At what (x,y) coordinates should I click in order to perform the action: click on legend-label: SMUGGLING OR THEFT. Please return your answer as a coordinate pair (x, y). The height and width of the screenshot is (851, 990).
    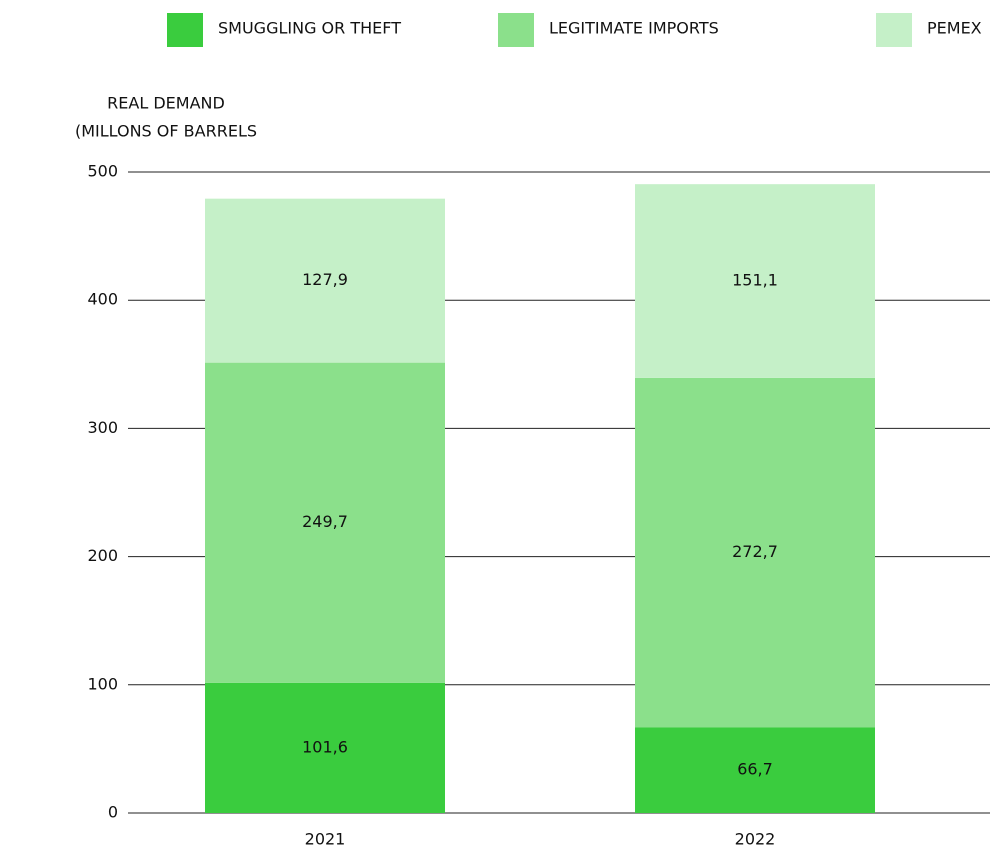
    Looking at the image, I should click on (309, 28).